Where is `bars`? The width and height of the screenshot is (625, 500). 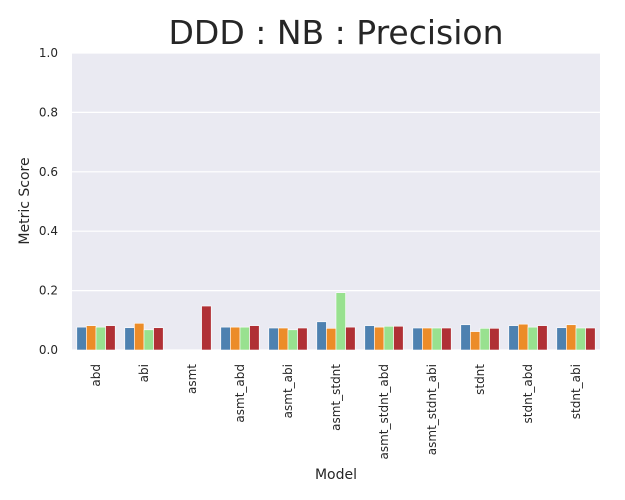 bars is located at coordinates (336, 321).